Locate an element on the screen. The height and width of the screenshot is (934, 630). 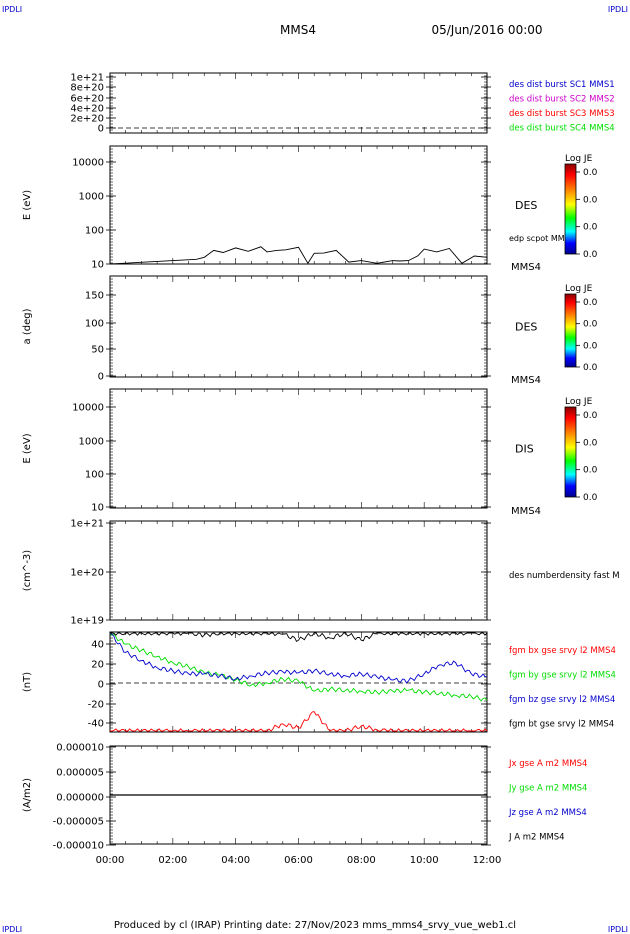
legend-entry: des dist burst SC4 MMS4 is located at coordinates (562, 129).